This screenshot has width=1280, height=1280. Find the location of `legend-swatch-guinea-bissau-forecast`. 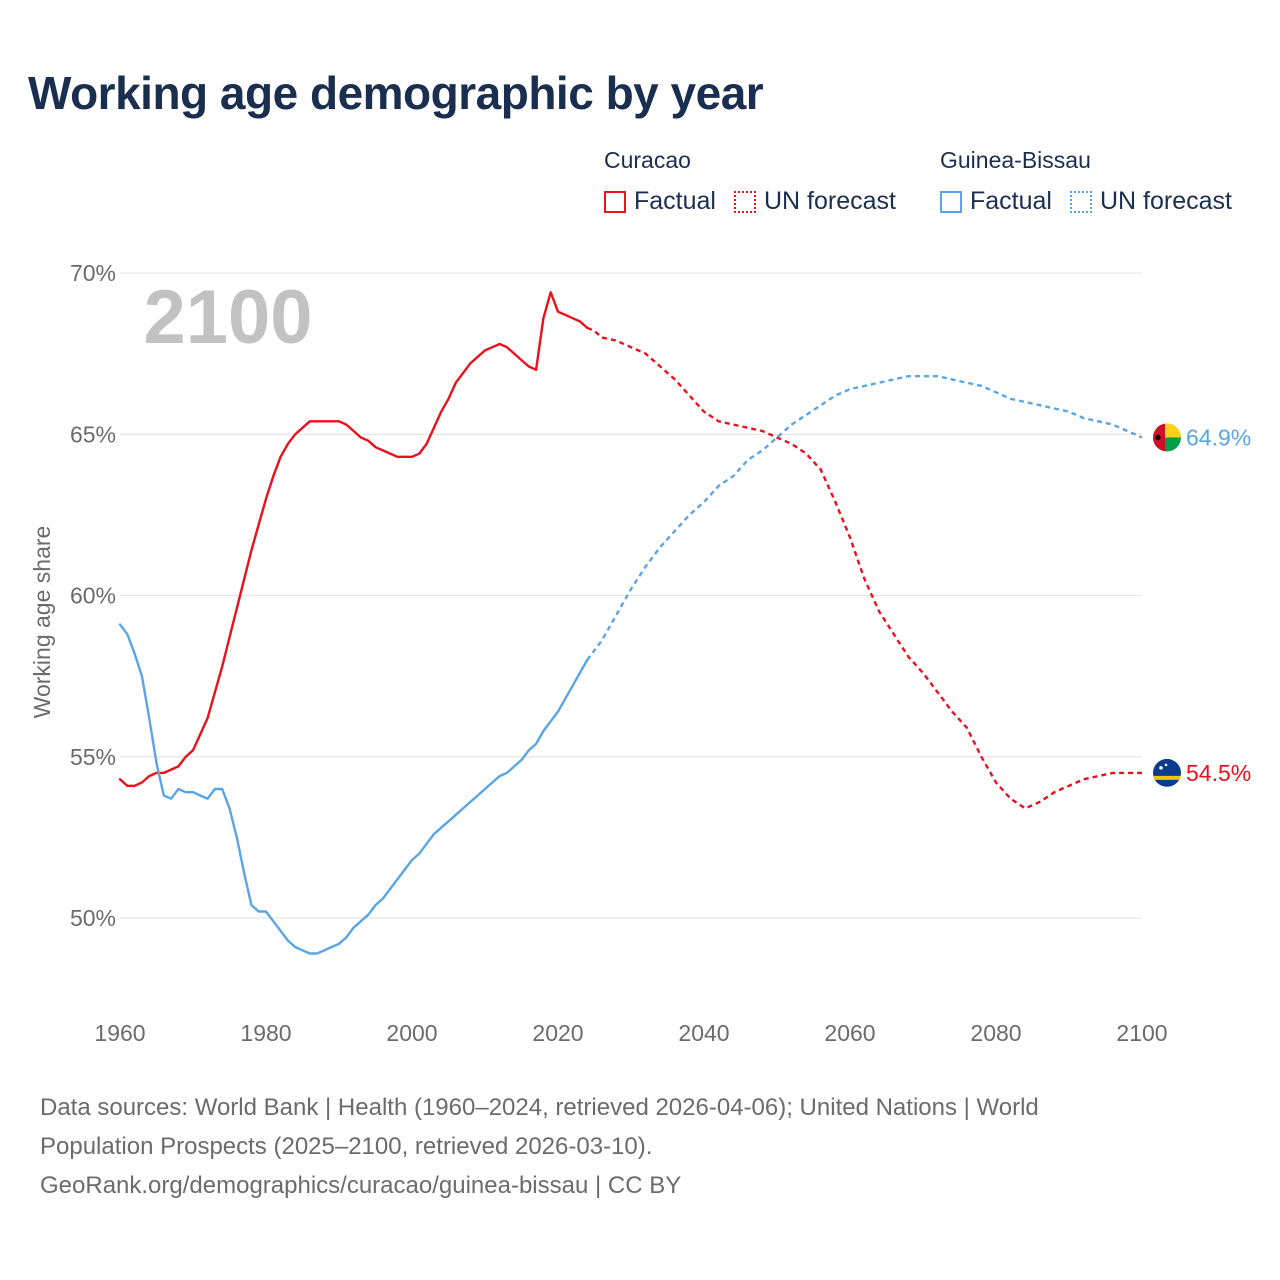

legend-swatch-guinea-bissau-forecast is located at coordinates (1080, 201).